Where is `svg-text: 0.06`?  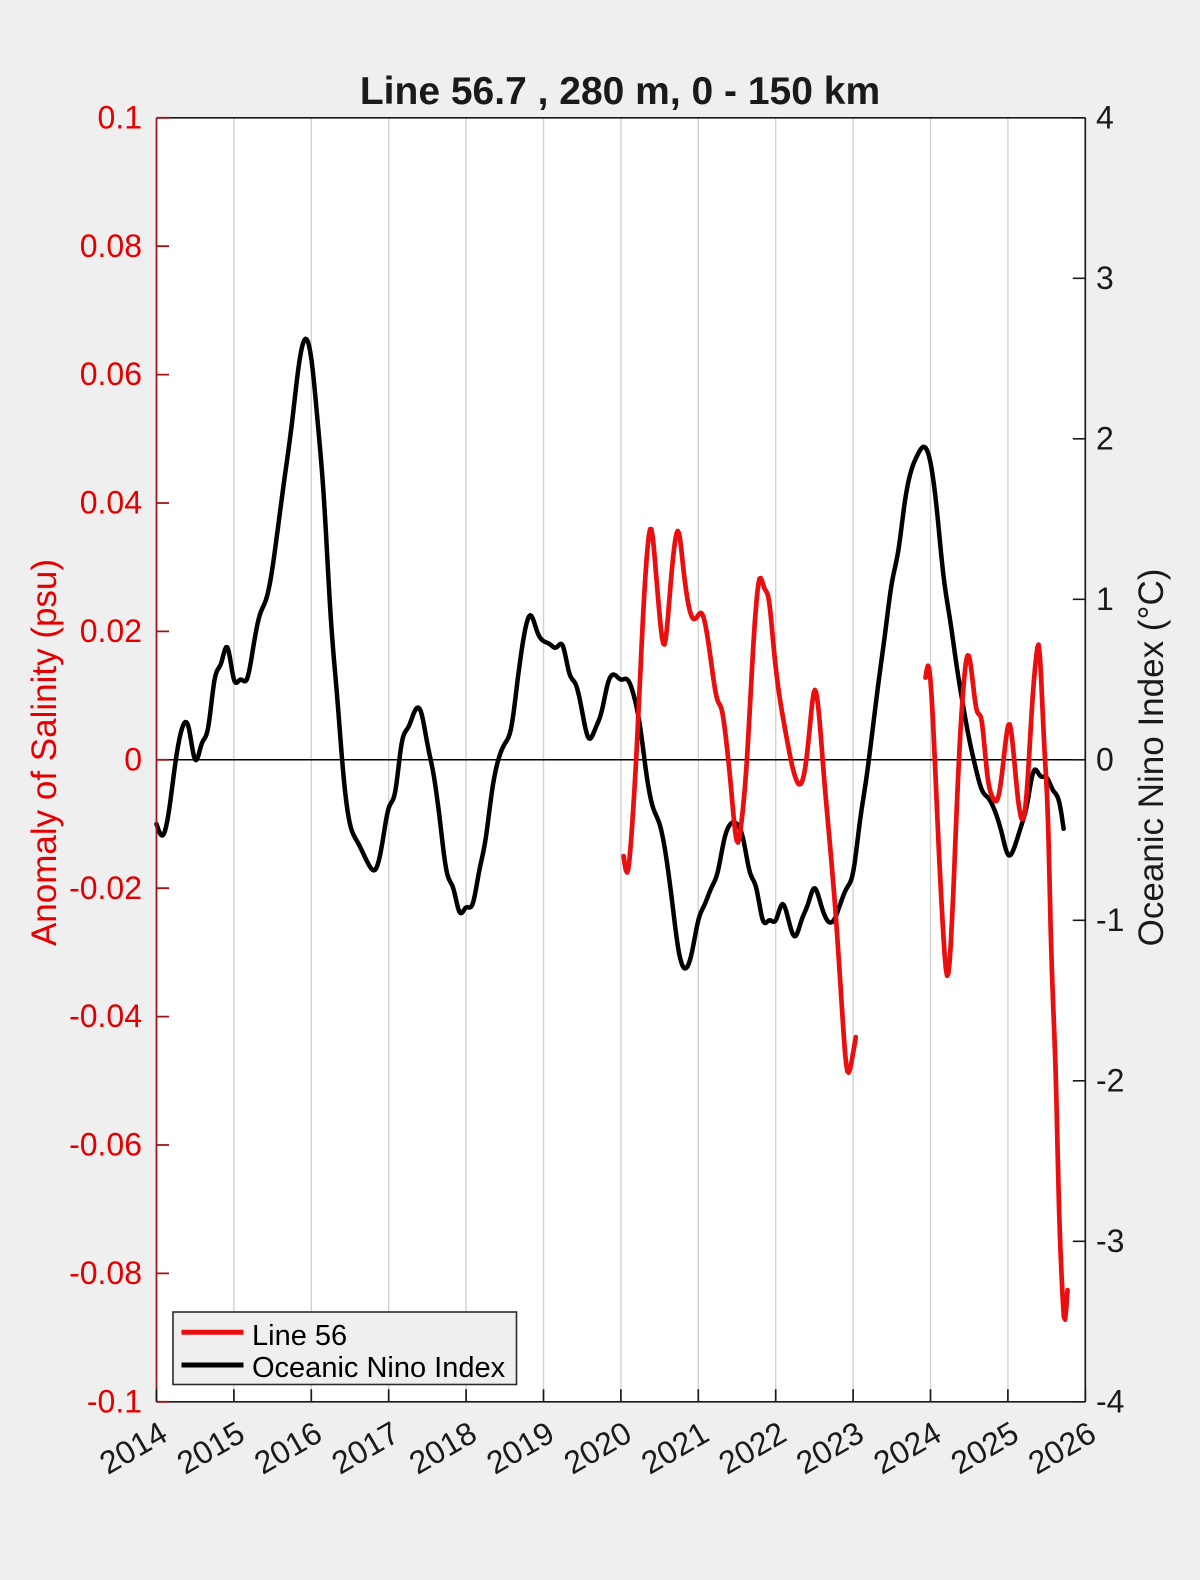 svg-text: 0.06 is located at coordinates (111, 374).